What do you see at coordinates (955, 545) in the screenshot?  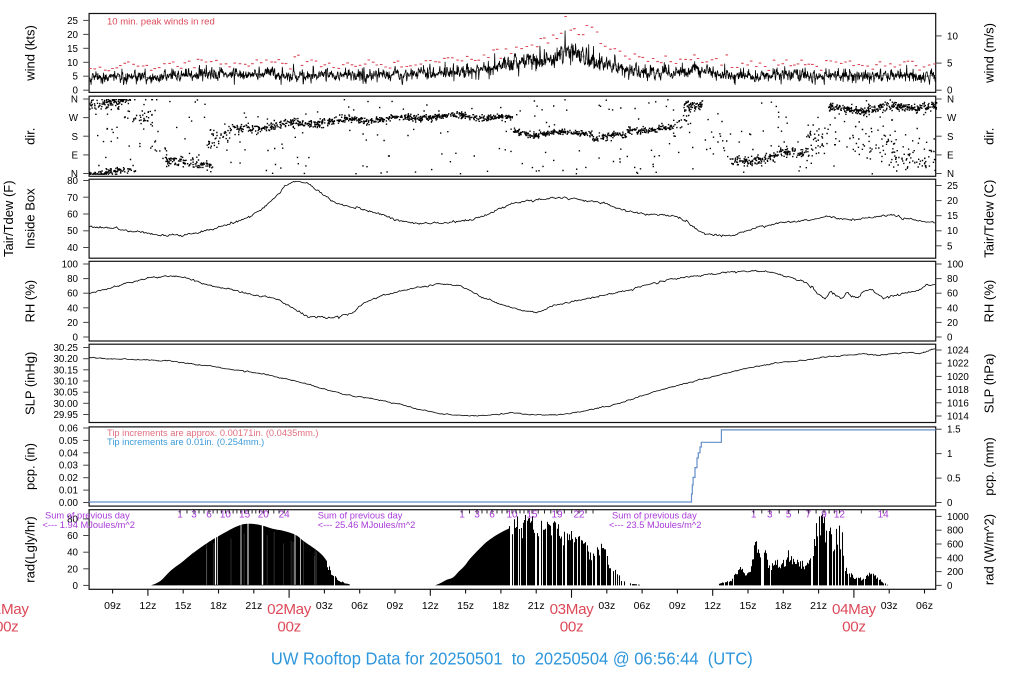 I see `svg-text: 600` at bounding box center [955, 545].